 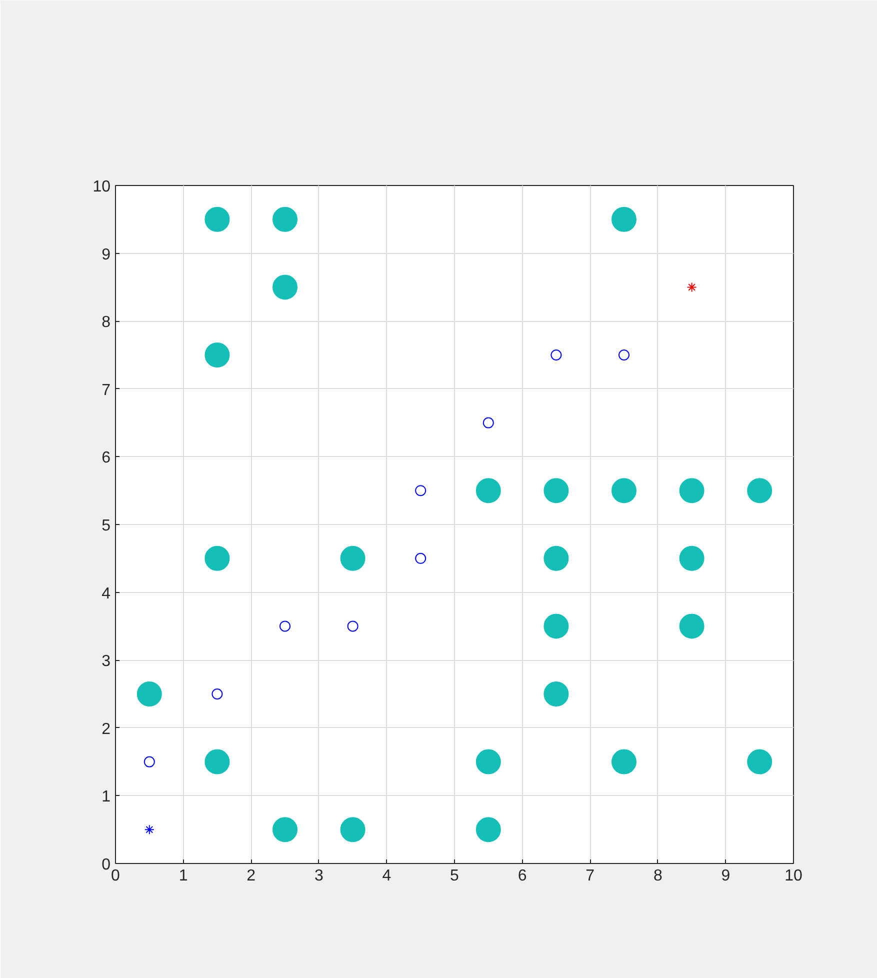 What do you see at coordinates (101, 187) in the screenshot?
I see `y-tick-label: 10` at bounding box center [101, 187].